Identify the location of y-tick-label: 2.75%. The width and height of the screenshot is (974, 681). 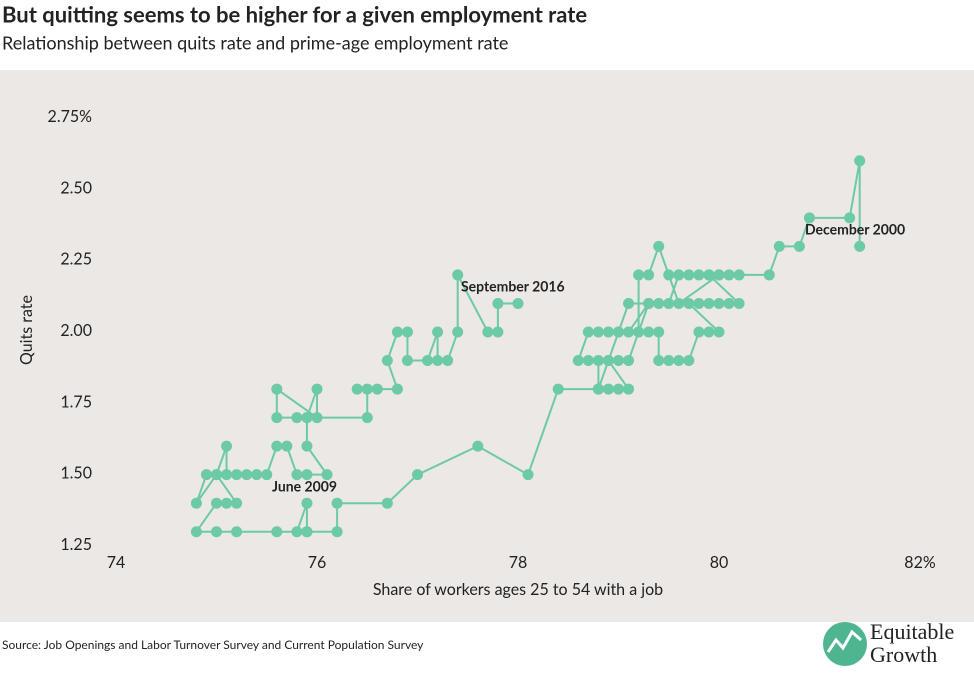
(70, 116).